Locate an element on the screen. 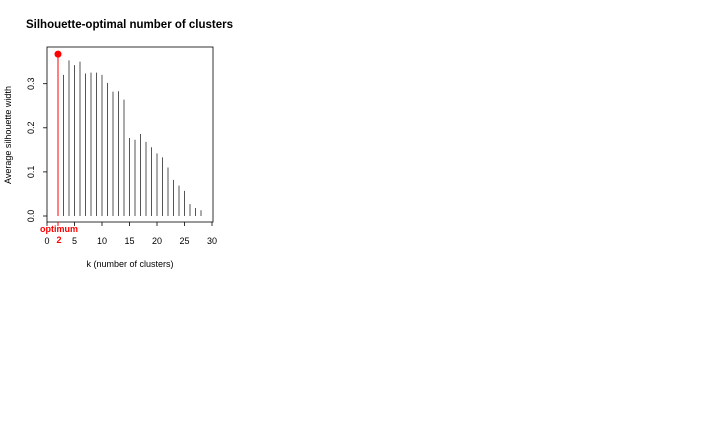  x-tick-label-0: 0 is located at coordinates (46, 241).